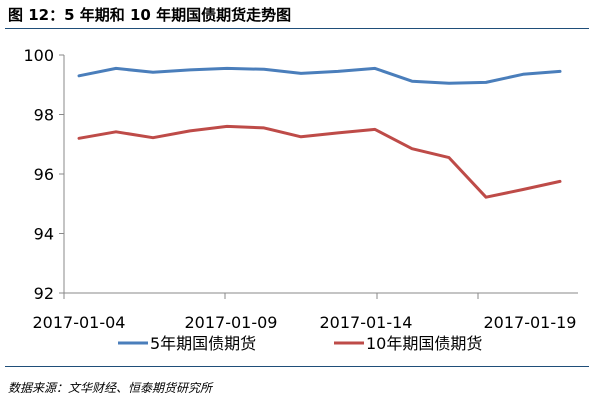  Describe the element at coordinates (79, 322) in the screenshot. I see `x-tick-label: 2017-01-04` at that location.